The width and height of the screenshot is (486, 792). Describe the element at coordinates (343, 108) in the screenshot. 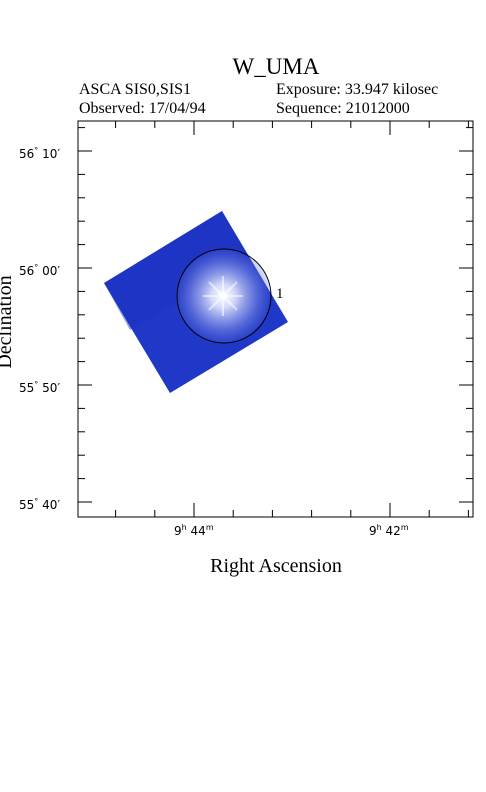

I see `sequence-label: Sequence: 21012000` at that location.